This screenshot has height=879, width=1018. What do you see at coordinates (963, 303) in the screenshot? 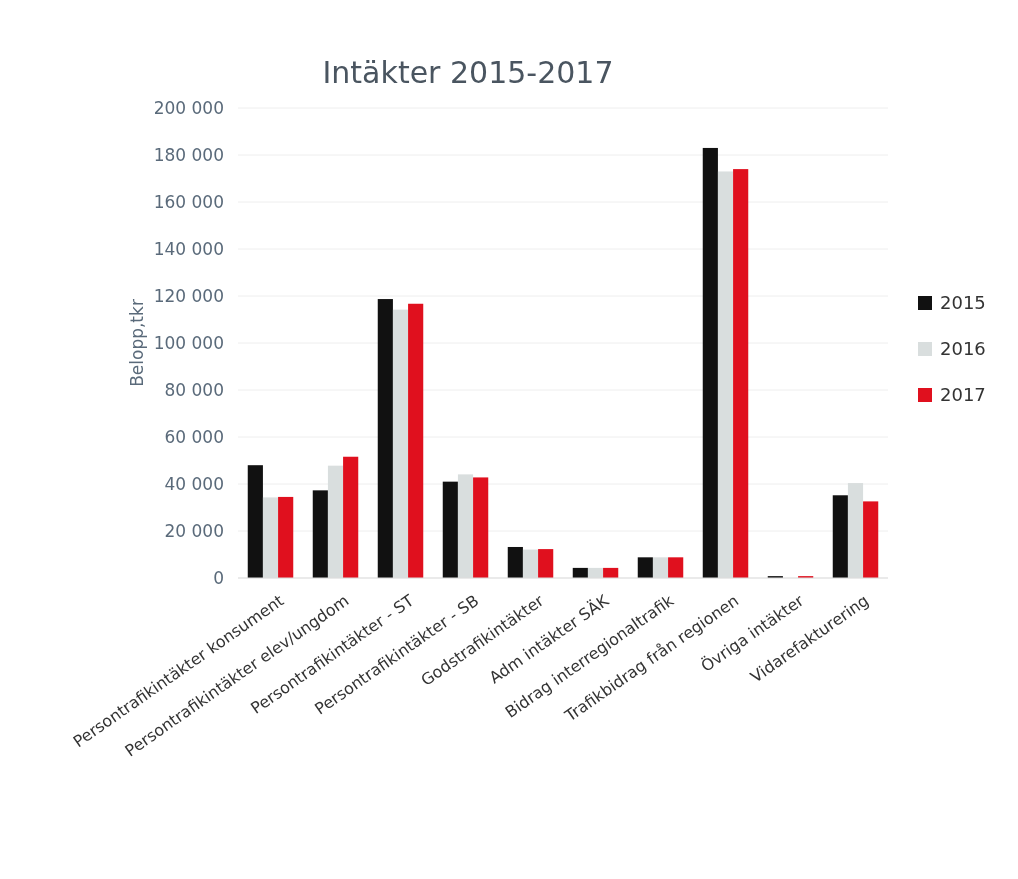
I see `legend-label: 2015` at bounding box center [963, 303].